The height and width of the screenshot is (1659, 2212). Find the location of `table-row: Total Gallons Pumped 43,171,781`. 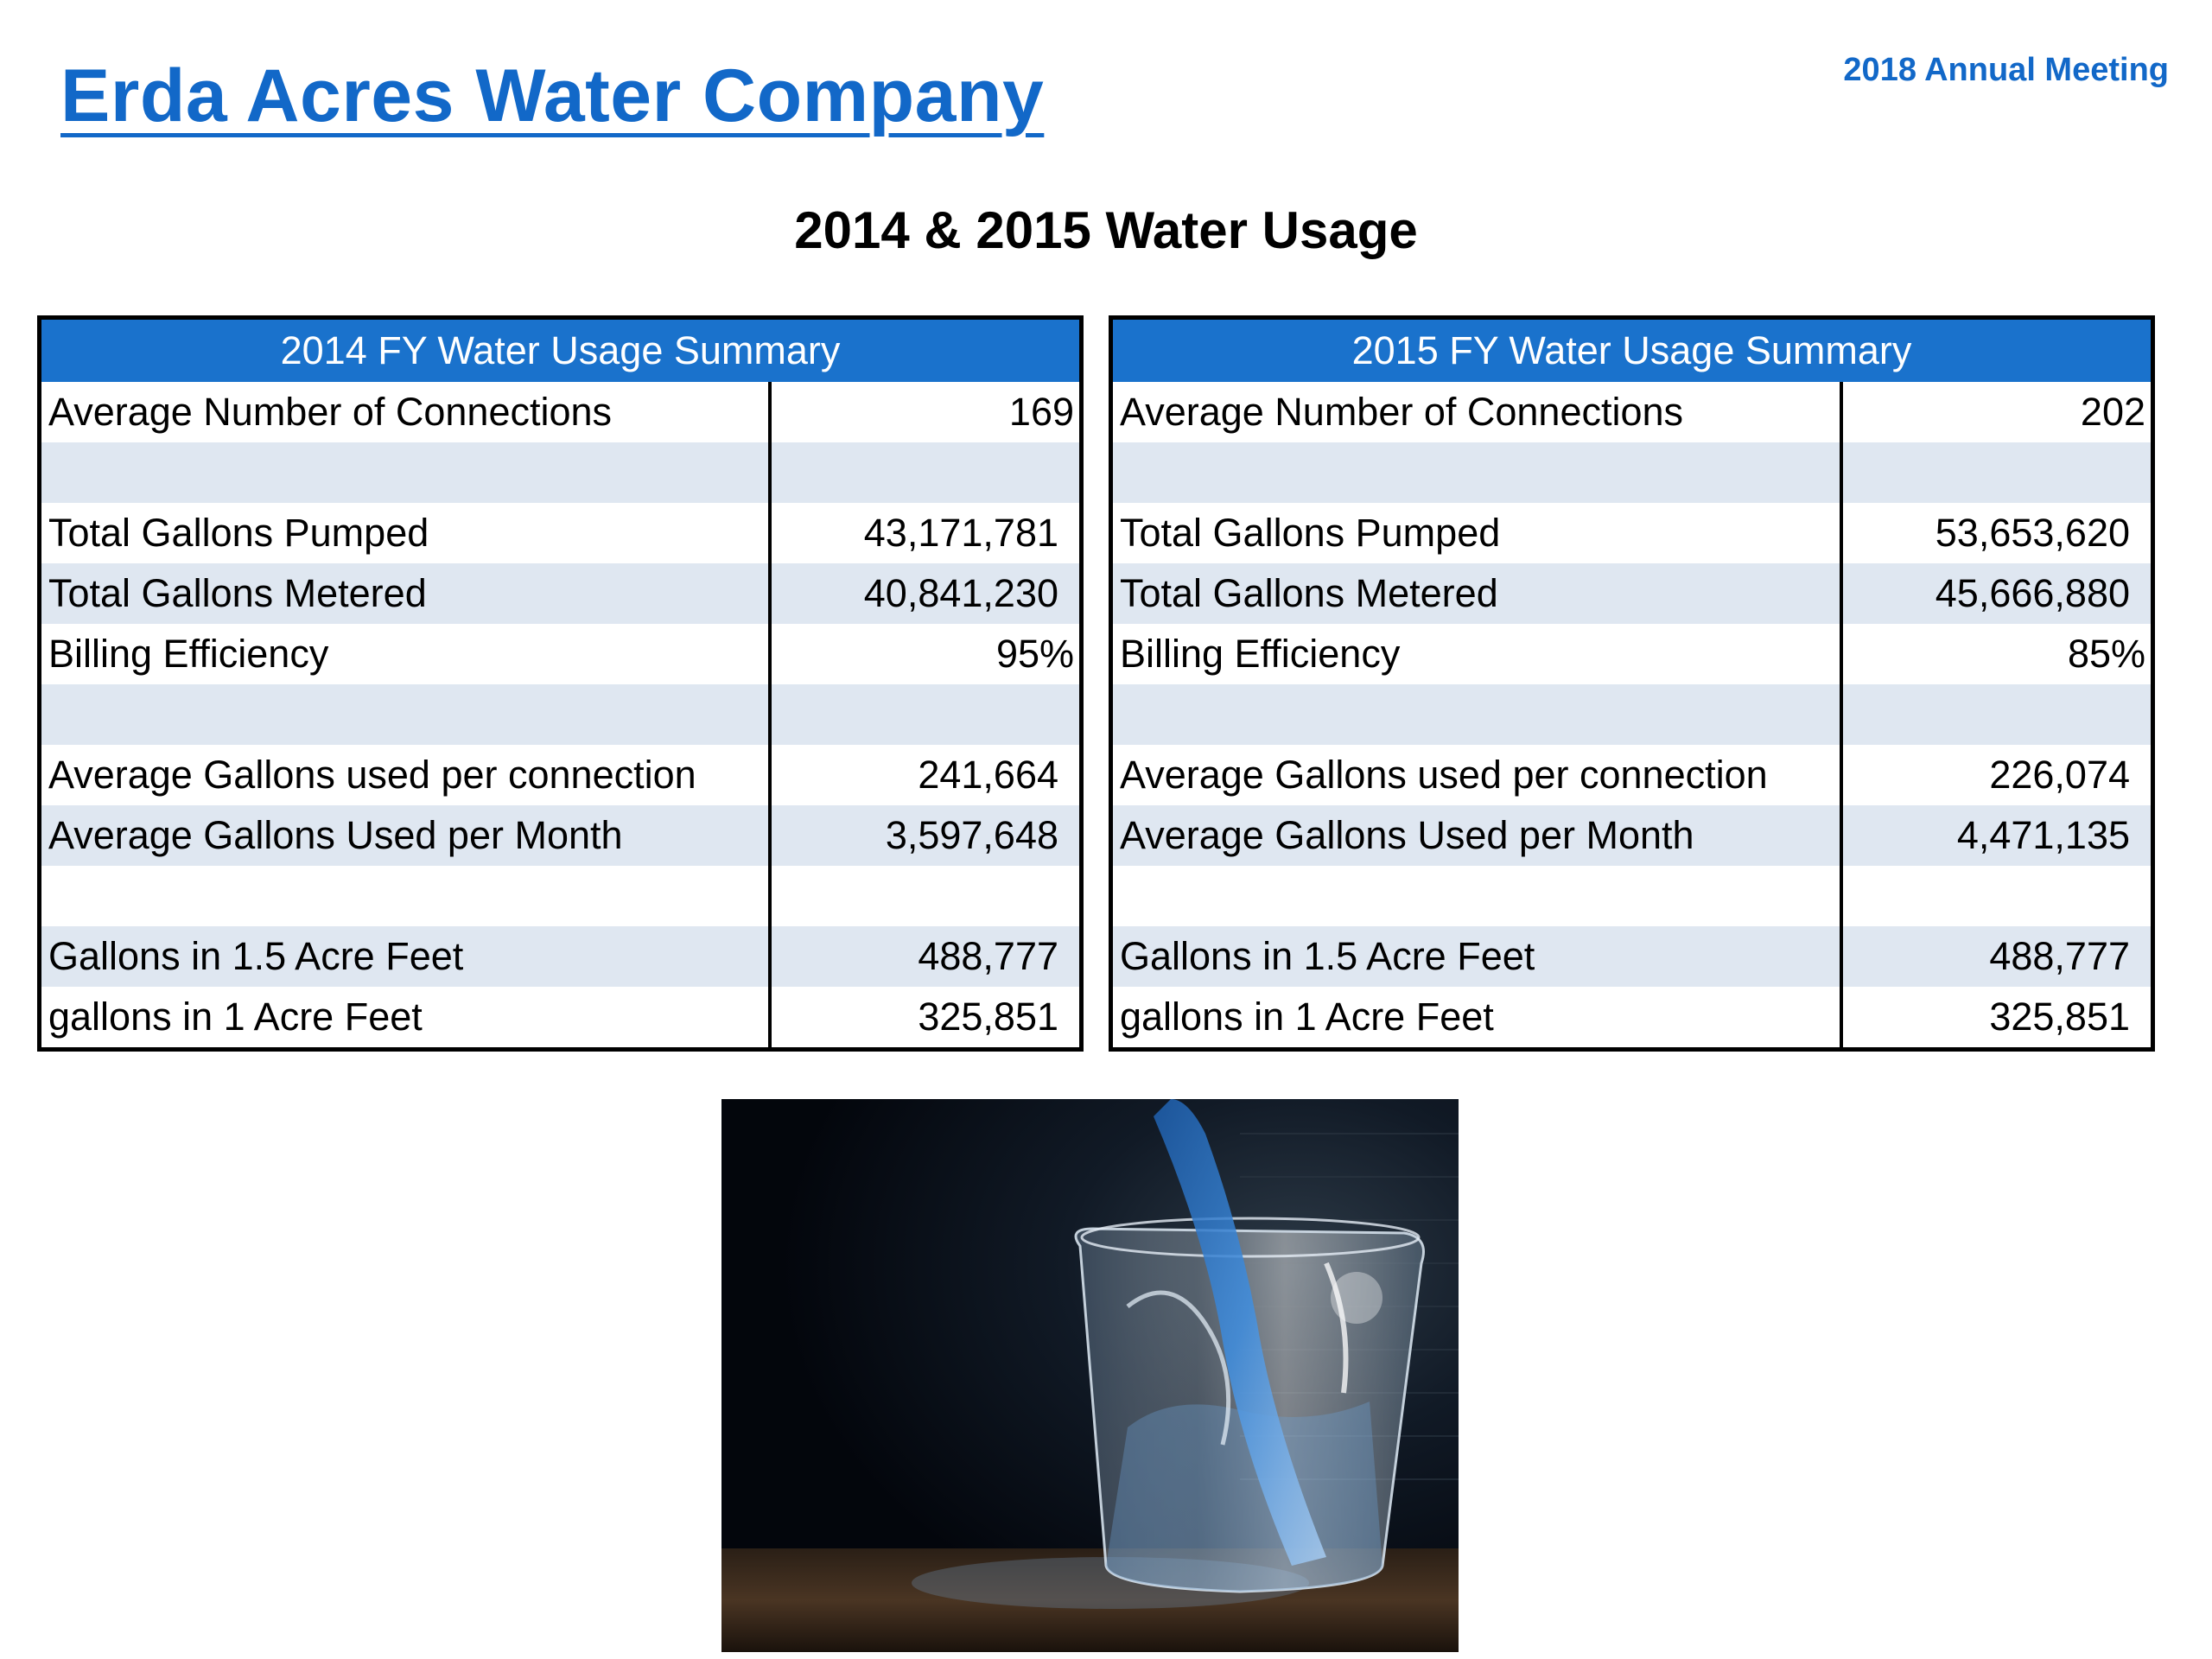

table-row: Total Gallons Pumped 43,171,781 is located at coordinates (560, 533).